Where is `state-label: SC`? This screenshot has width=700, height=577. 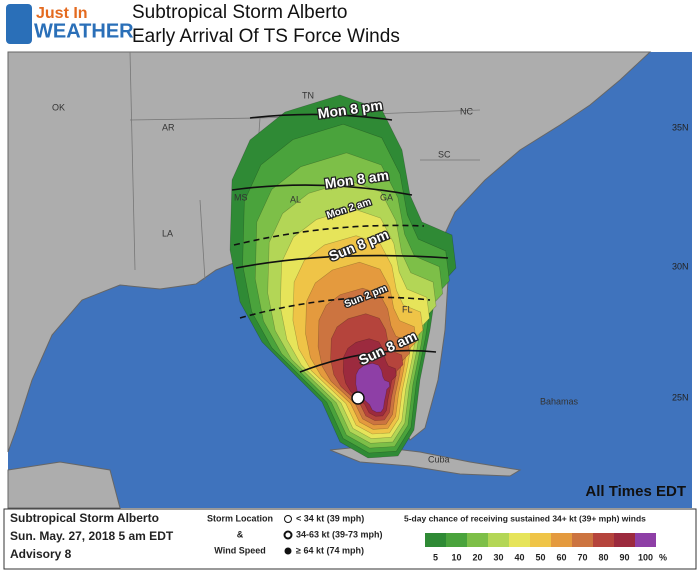
state-label: SC is located at coordinates (444, 154).